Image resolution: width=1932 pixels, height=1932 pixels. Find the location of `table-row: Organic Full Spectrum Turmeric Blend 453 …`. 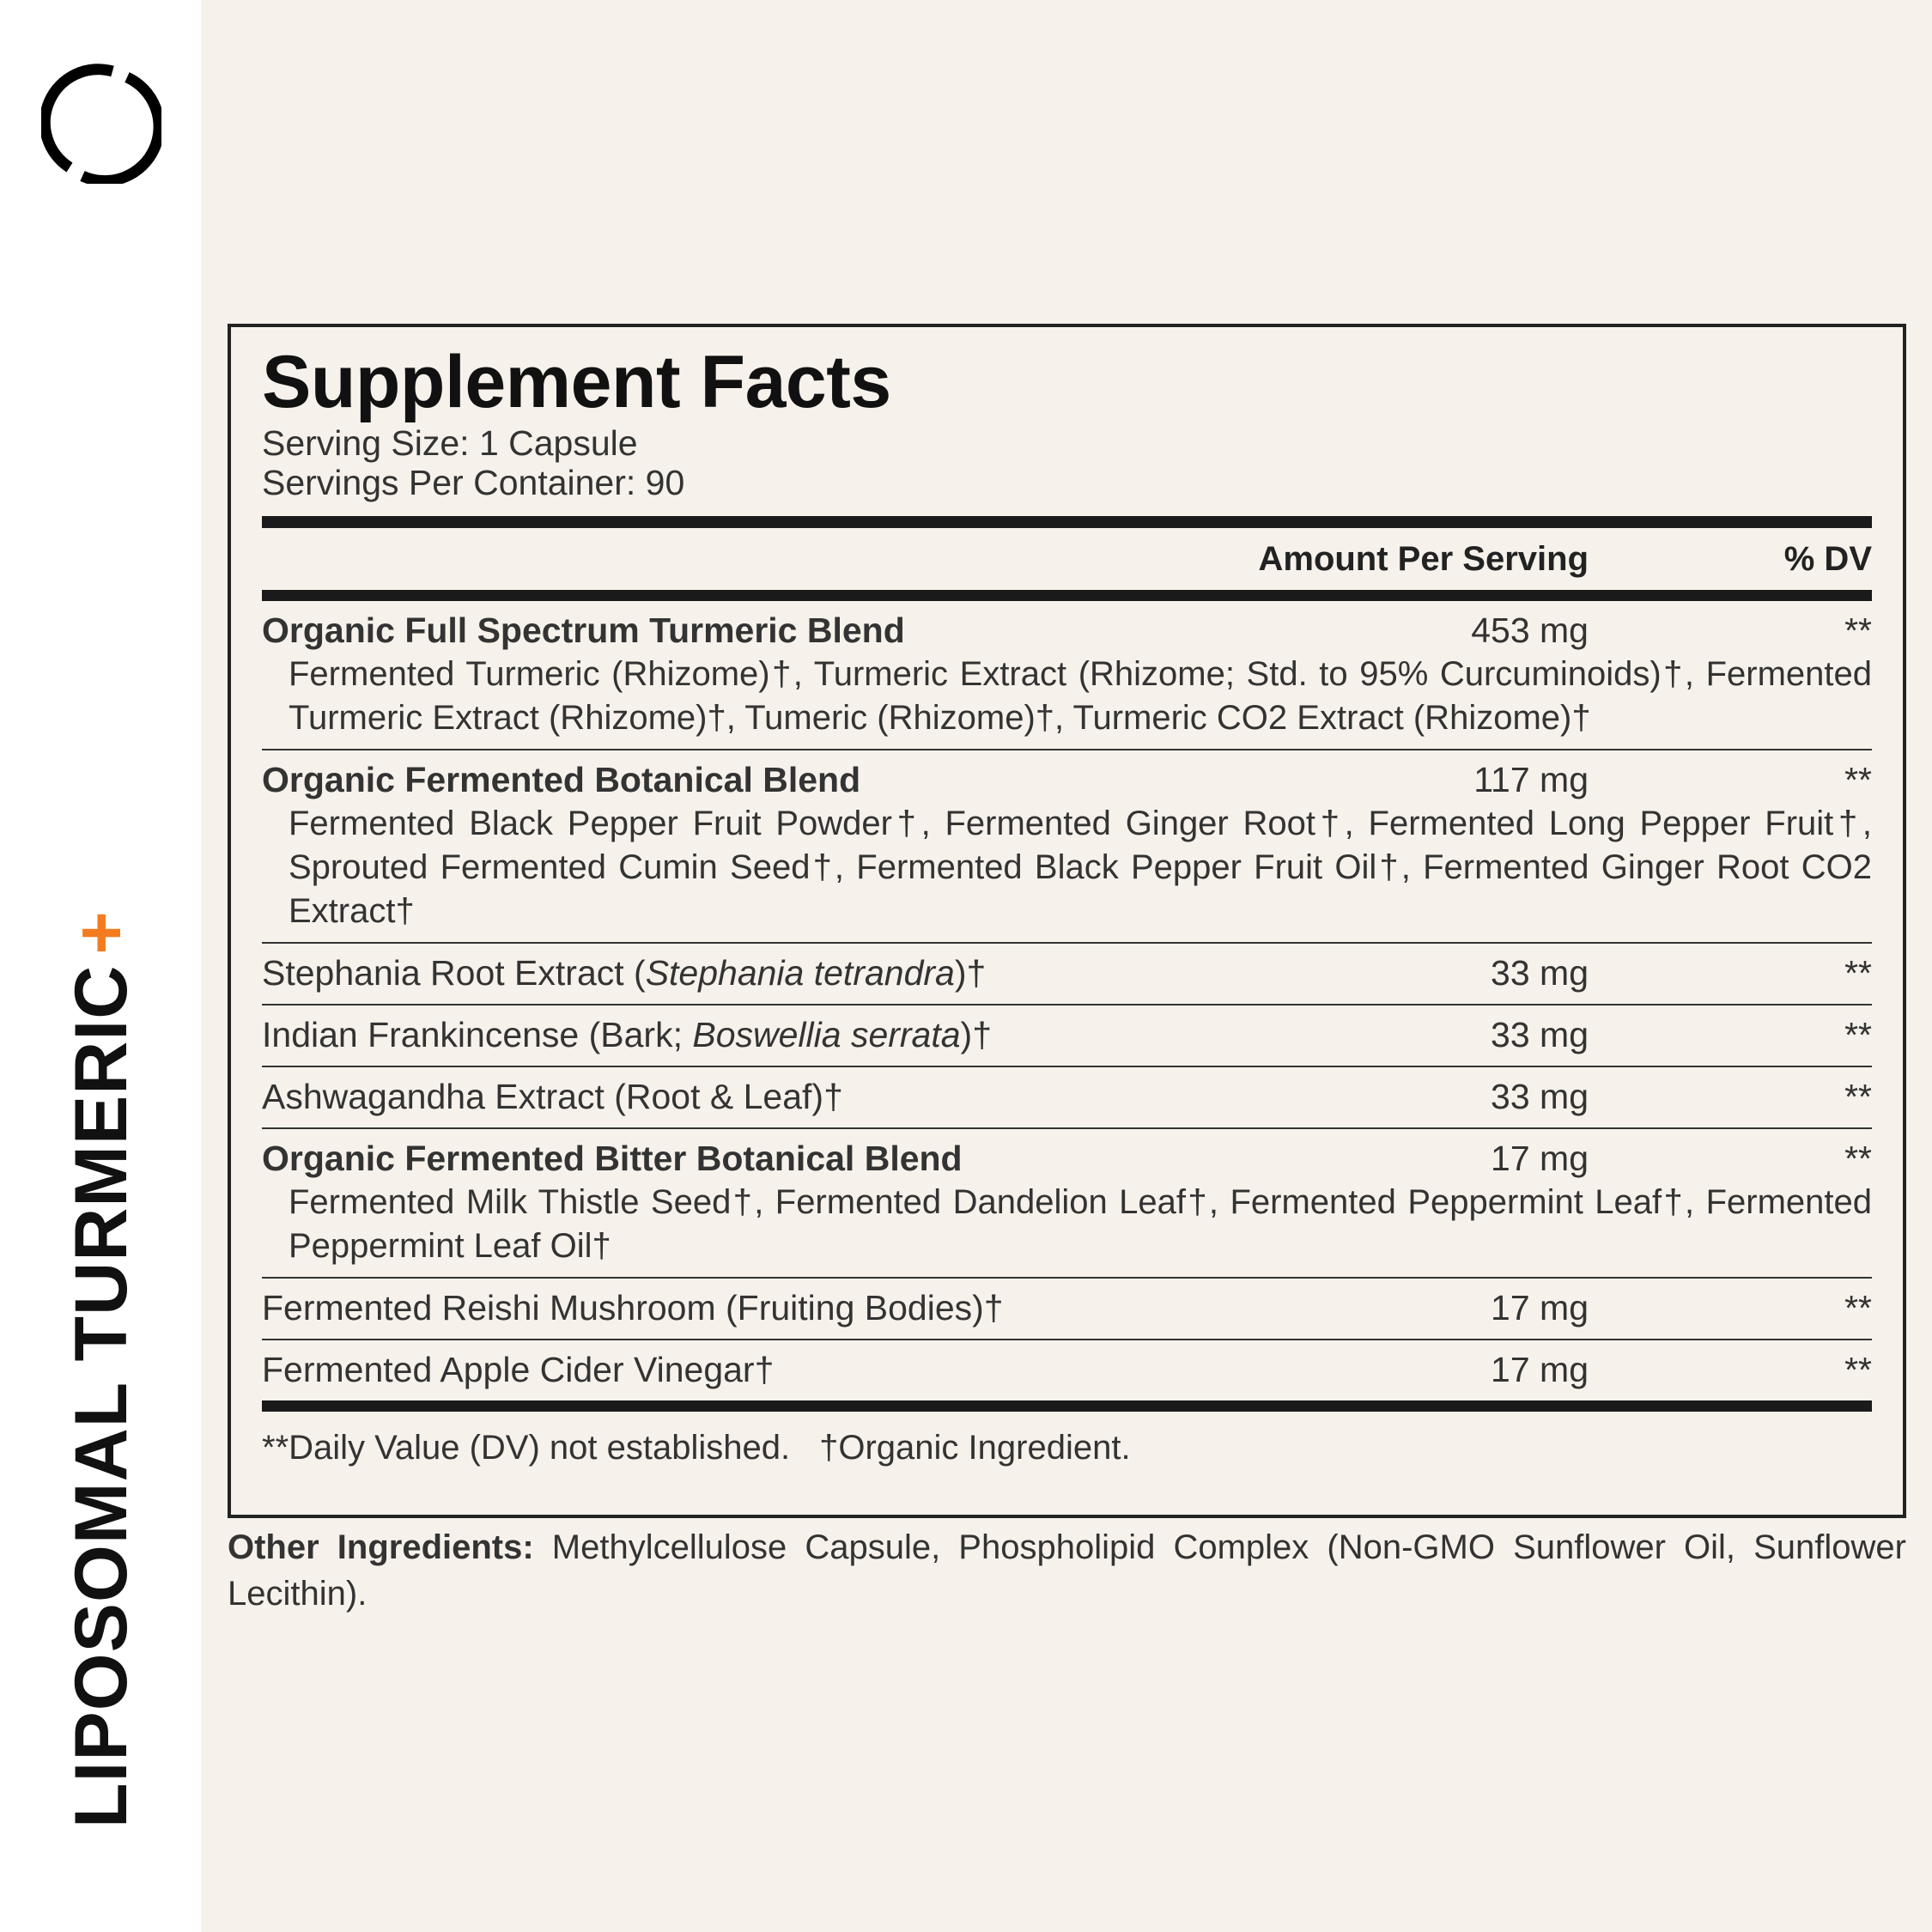

table-row: Organic Full Spectrum Turmeric Blend 453 … is located at coordinates (1067, 675).